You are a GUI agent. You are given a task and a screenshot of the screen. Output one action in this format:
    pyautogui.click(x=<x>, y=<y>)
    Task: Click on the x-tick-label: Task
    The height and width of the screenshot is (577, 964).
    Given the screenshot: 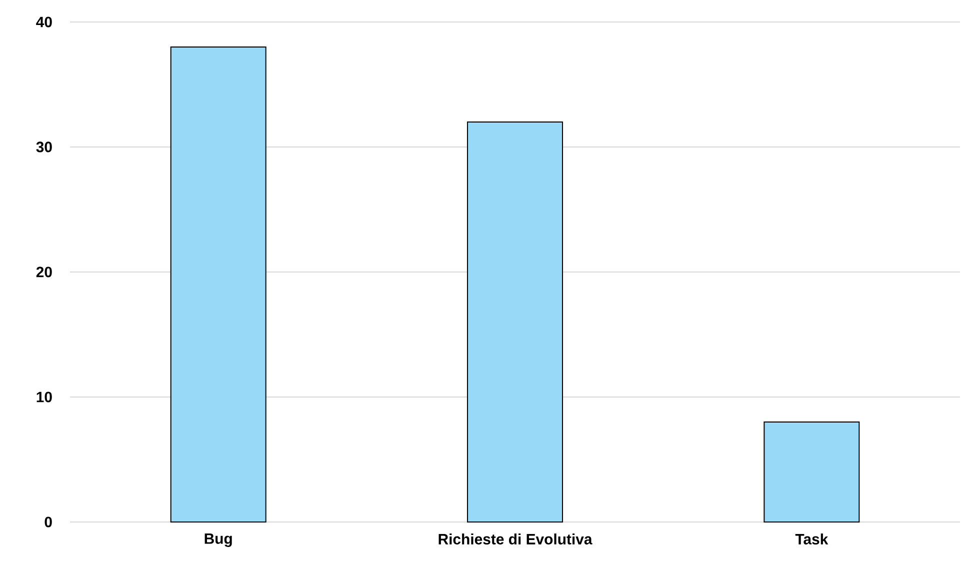 What is the action you would take?
    pyautogui.click(x=811, y=539)
    